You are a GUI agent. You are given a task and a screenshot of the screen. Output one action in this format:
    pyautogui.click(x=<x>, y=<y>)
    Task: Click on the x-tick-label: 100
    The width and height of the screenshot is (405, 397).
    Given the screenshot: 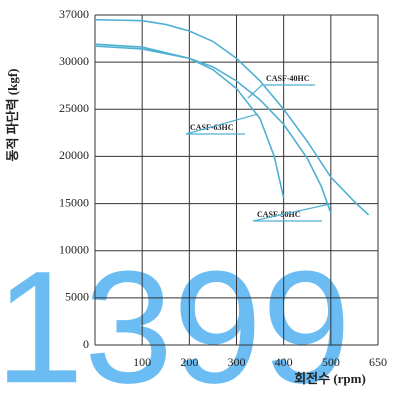 What is the action you would take?
    pyautogui.click(x=142, y=362)
    